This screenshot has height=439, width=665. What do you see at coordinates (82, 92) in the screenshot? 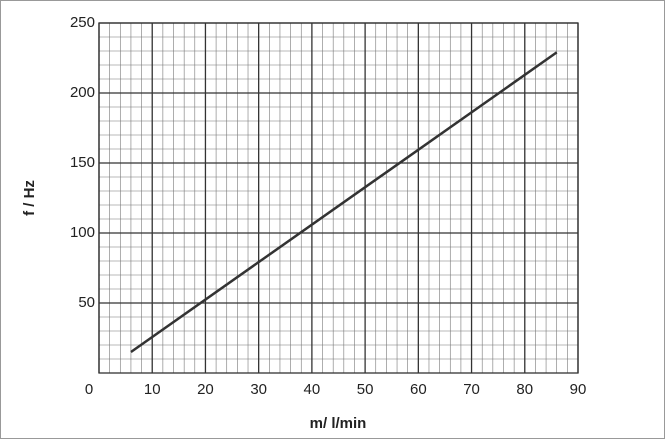
I see `y-tick-label: 200` at bounding box center [82, 92].